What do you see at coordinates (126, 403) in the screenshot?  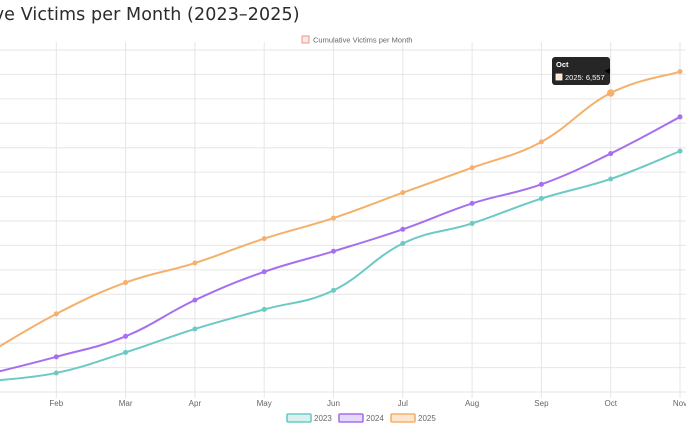 I see `x-tick-label: Mar` at bounding box center [126, 403].